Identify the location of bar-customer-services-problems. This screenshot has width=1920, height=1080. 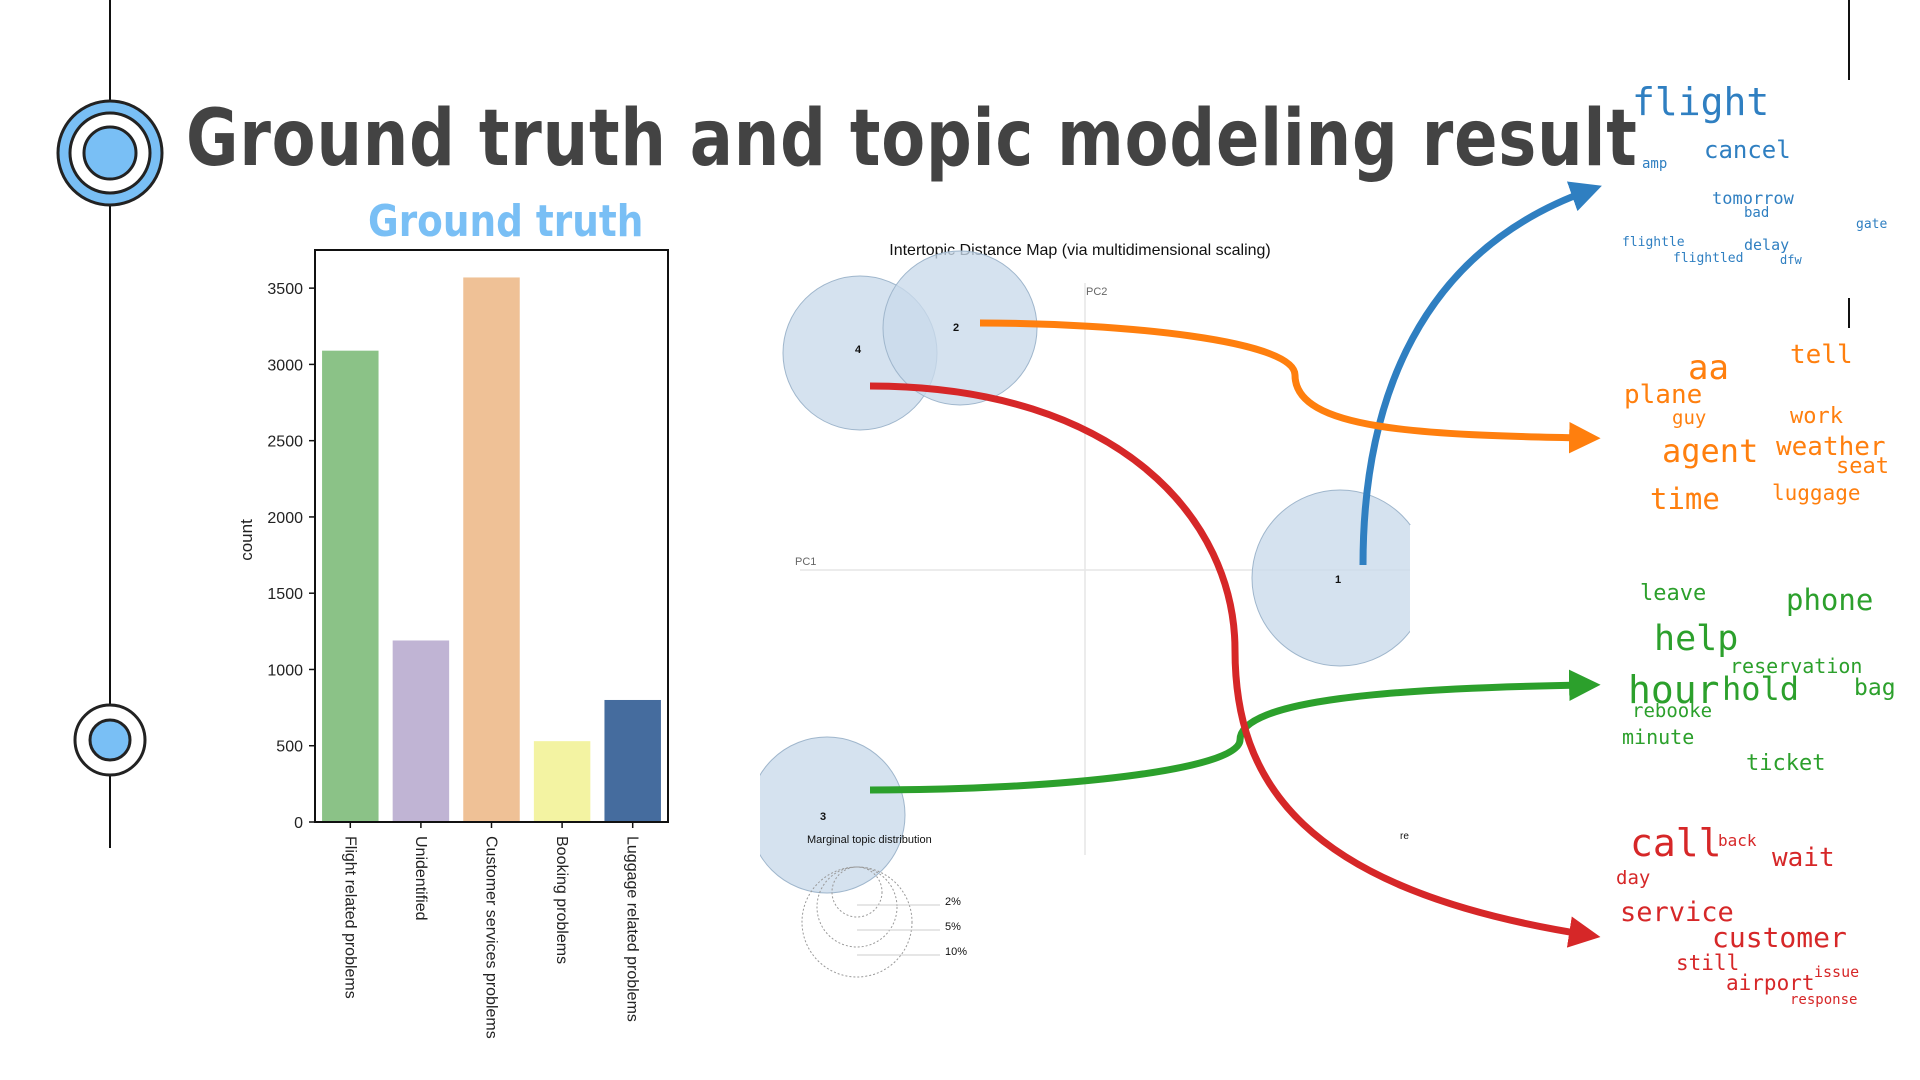
(491, 549).